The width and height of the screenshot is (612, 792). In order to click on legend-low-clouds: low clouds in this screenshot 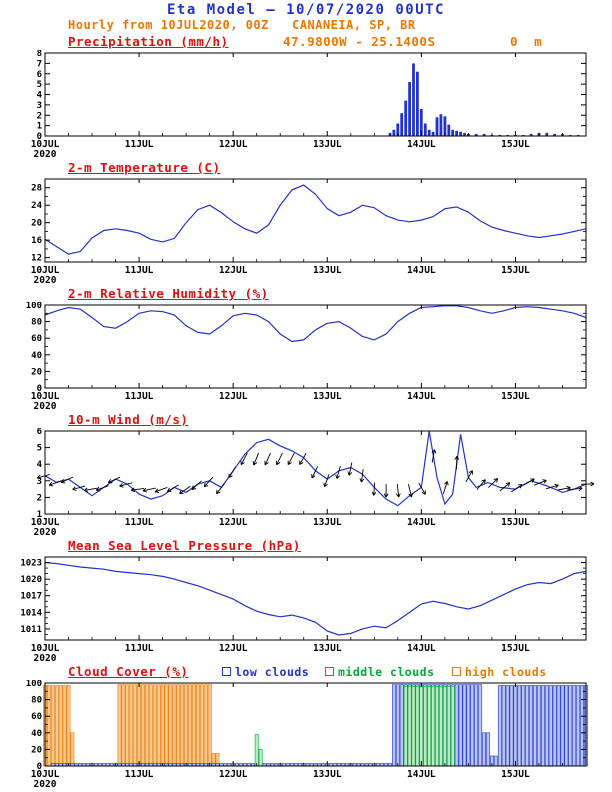, I will do `click(265, 672)`.